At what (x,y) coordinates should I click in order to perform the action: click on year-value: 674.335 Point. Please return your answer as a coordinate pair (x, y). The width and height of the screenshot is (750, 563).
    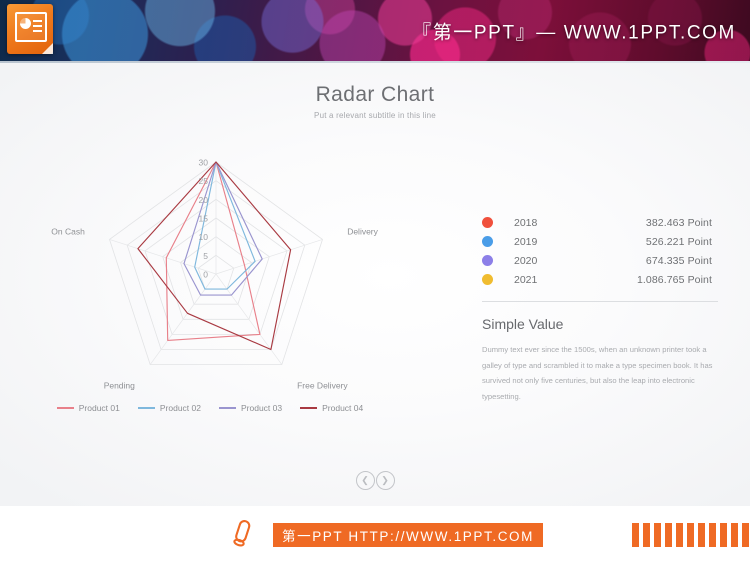
    Looking at the image, I should click on (678, 260).